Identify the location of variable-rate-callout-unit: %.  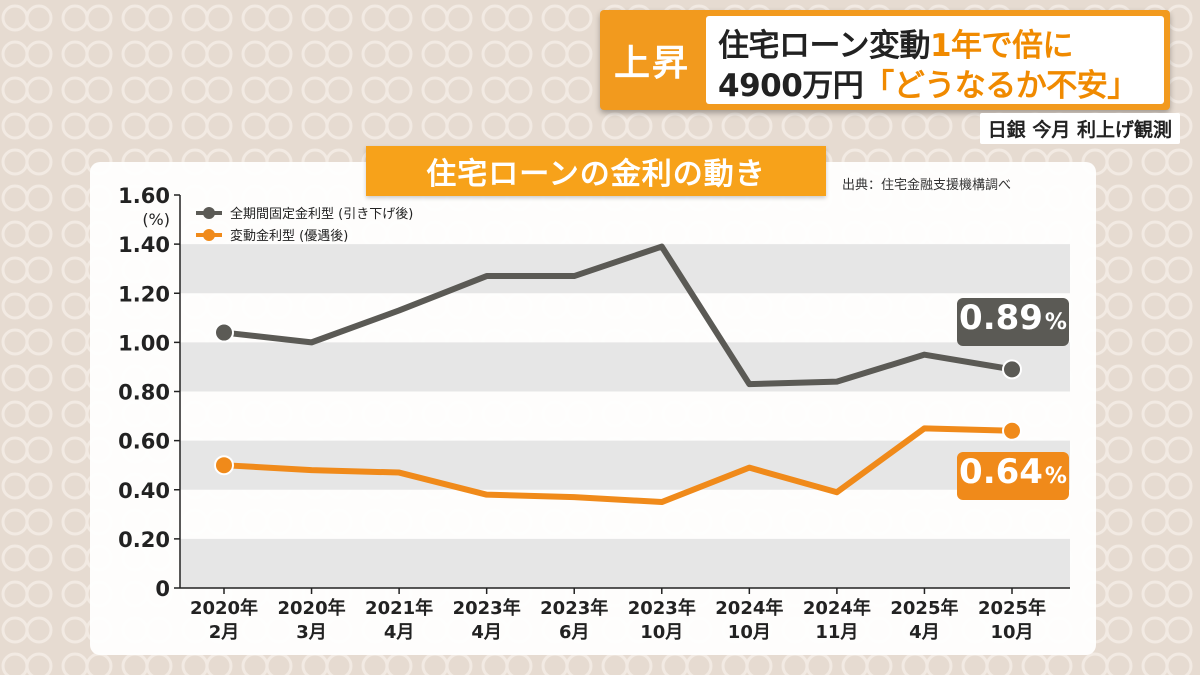
(1055, 476).